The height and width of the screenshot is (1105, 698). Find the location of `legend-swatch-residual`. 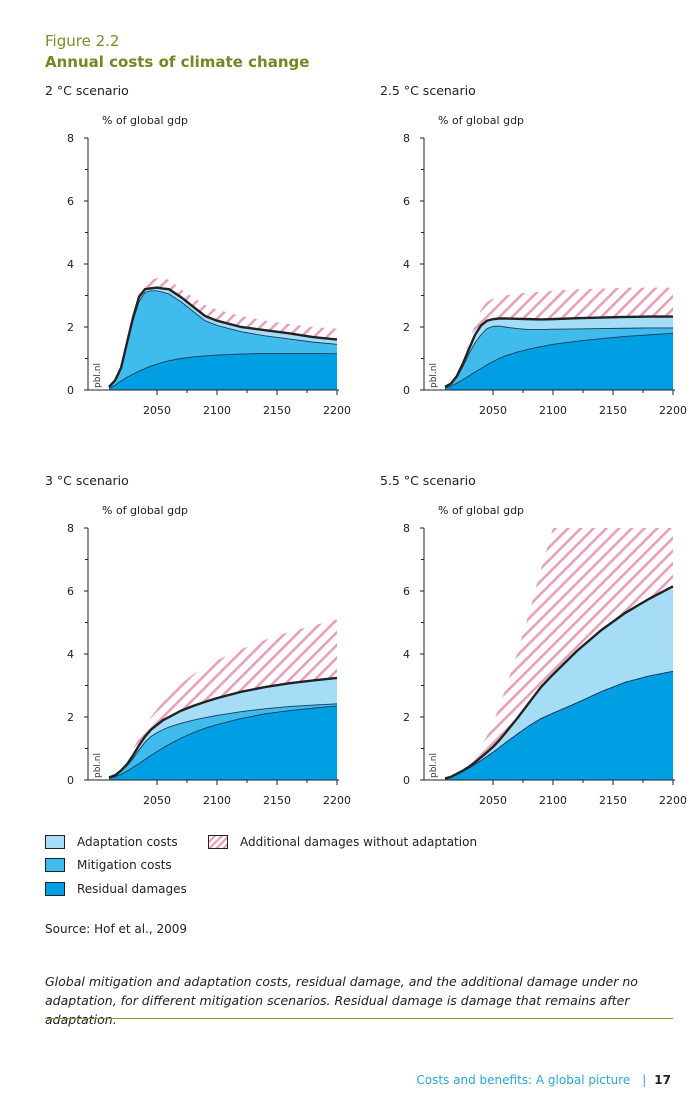

legend-swatch-residual is located at coordinates (55, 889).